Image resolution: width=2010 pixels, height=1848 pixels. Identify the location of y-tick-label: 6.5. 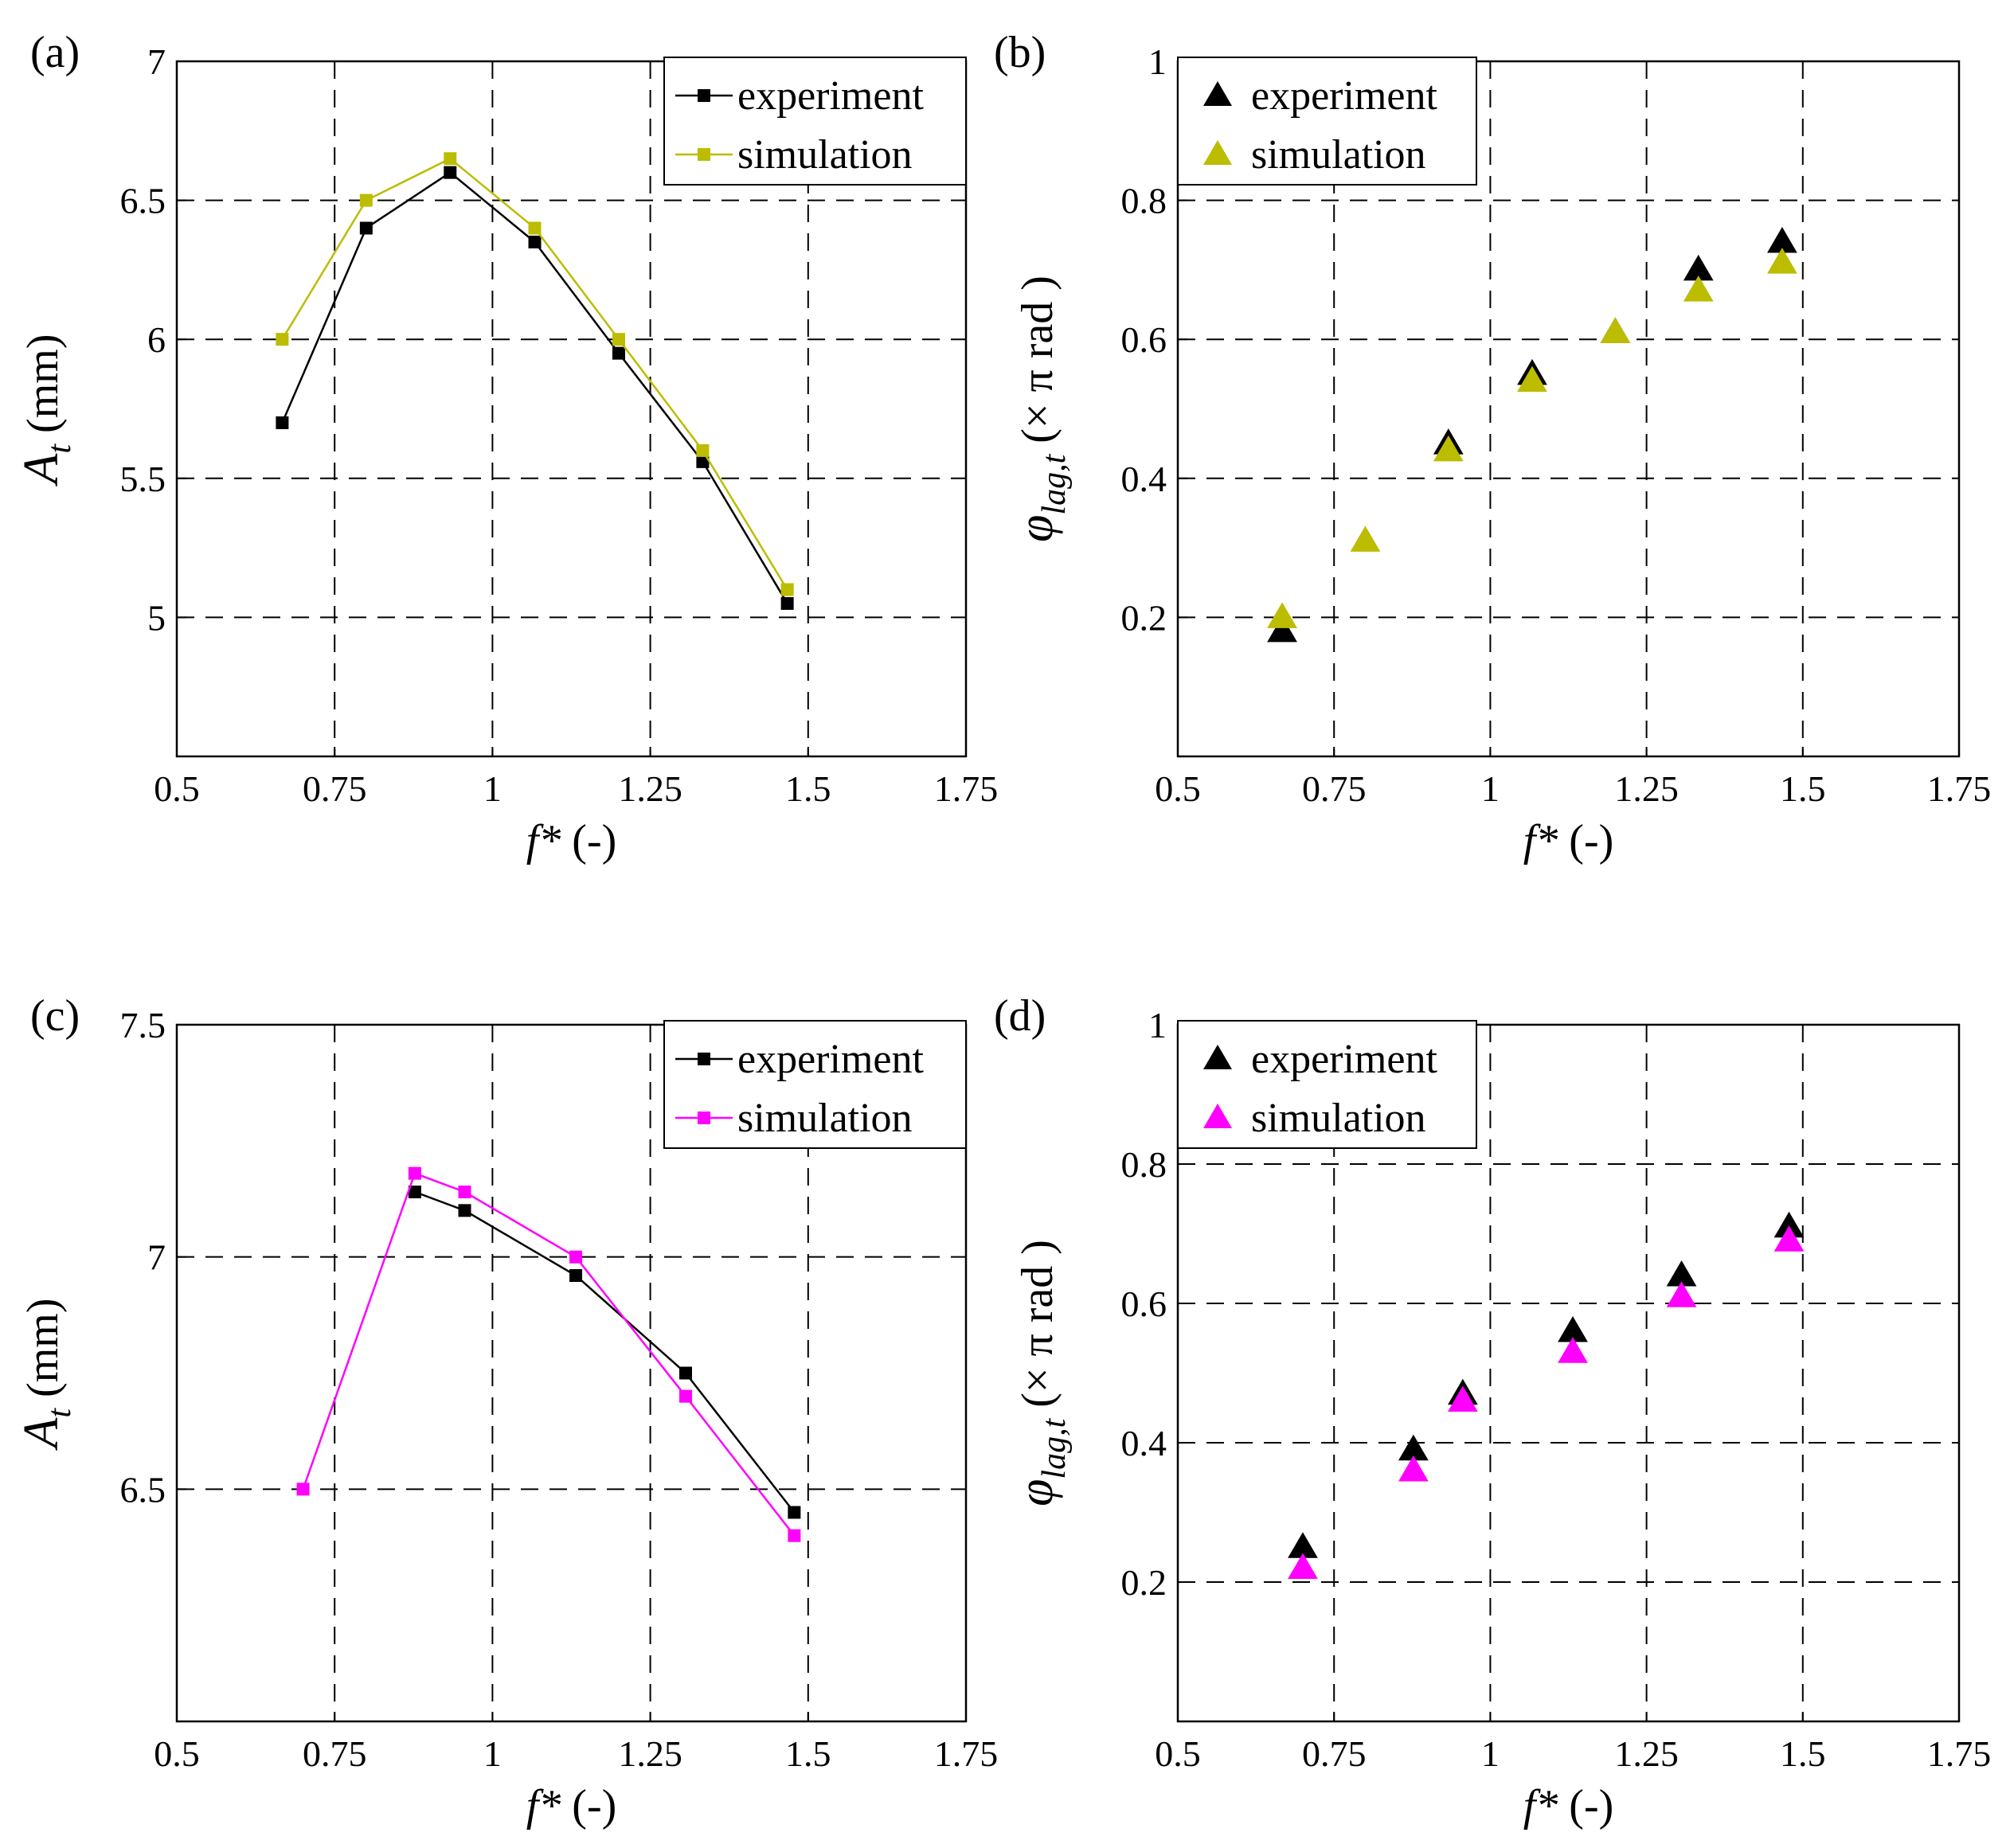
(143, 201).